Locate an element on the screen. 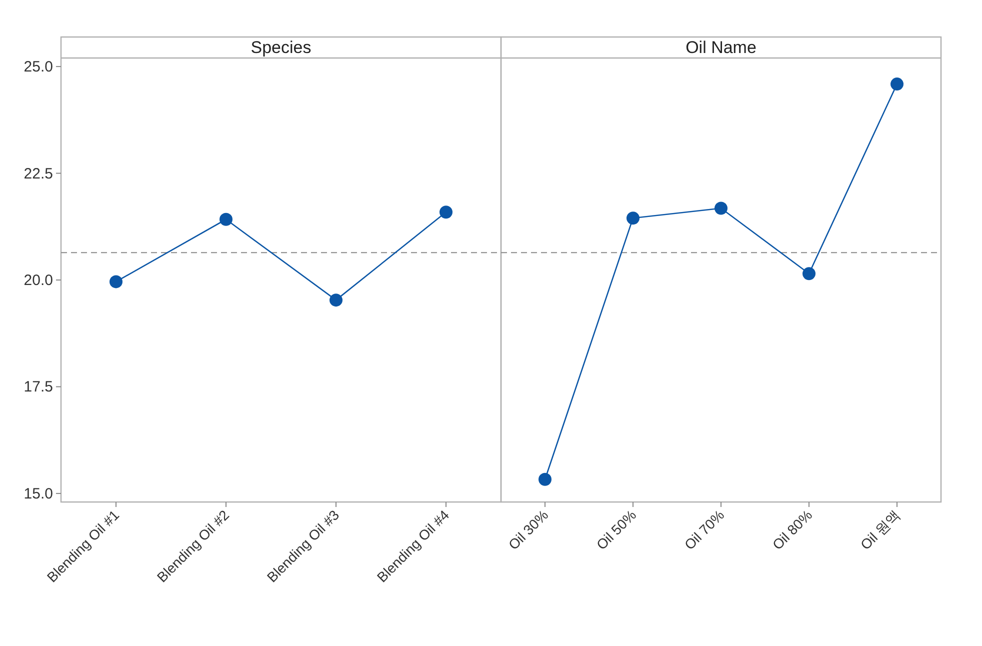 This screenshot has height=646, width=982. y-tick-label: 25.0 is located at coordinates (38, 67).